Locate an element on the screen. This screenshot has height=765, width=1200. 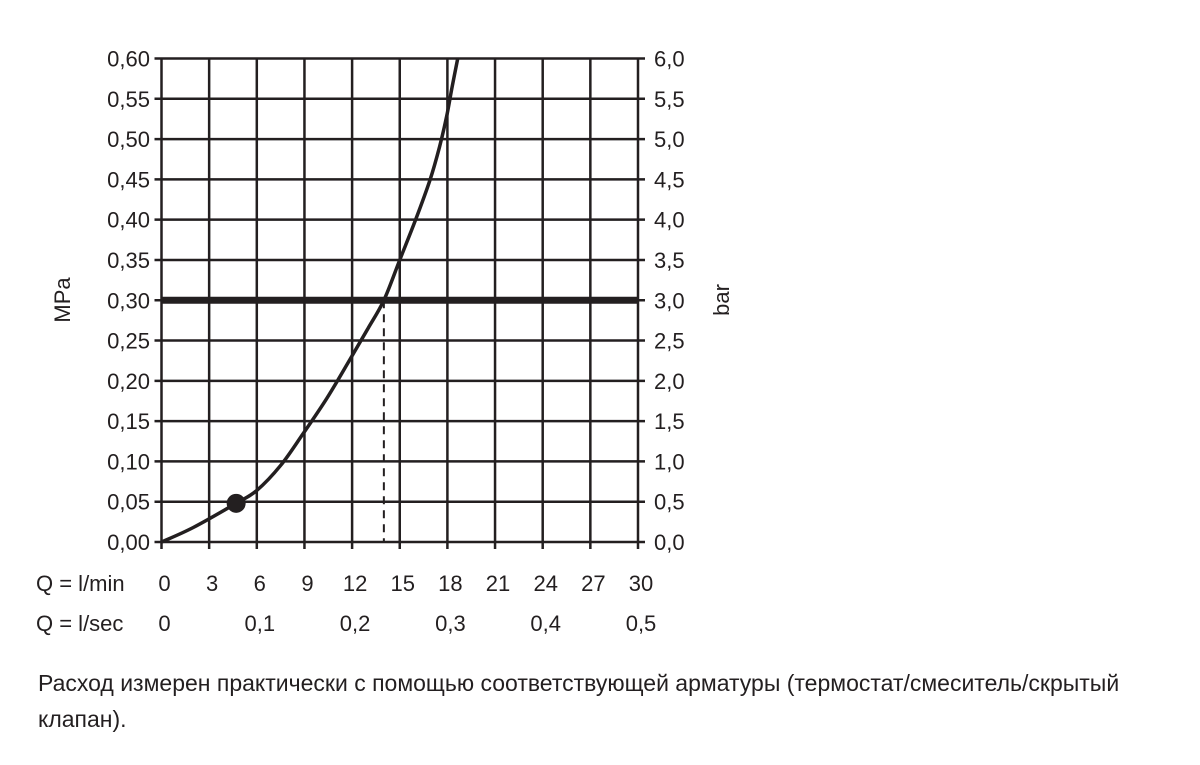
y-tick-label-left: 0,60 is located at coordinates (128, 59).